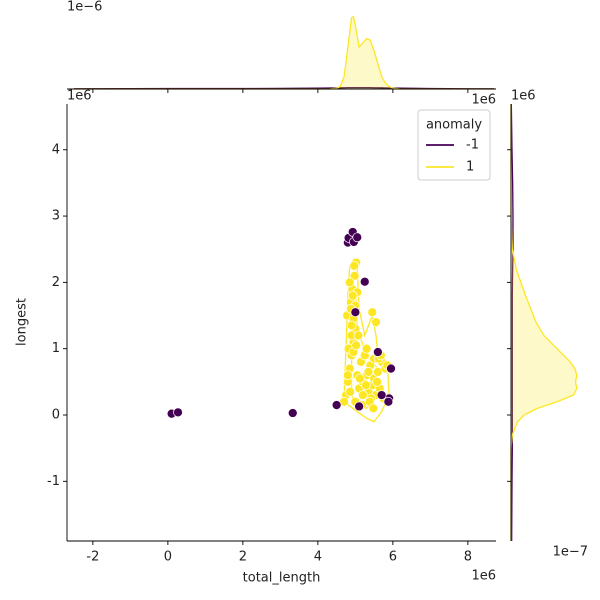  I want to click on legend-title: anomaly, so click(454, 125).